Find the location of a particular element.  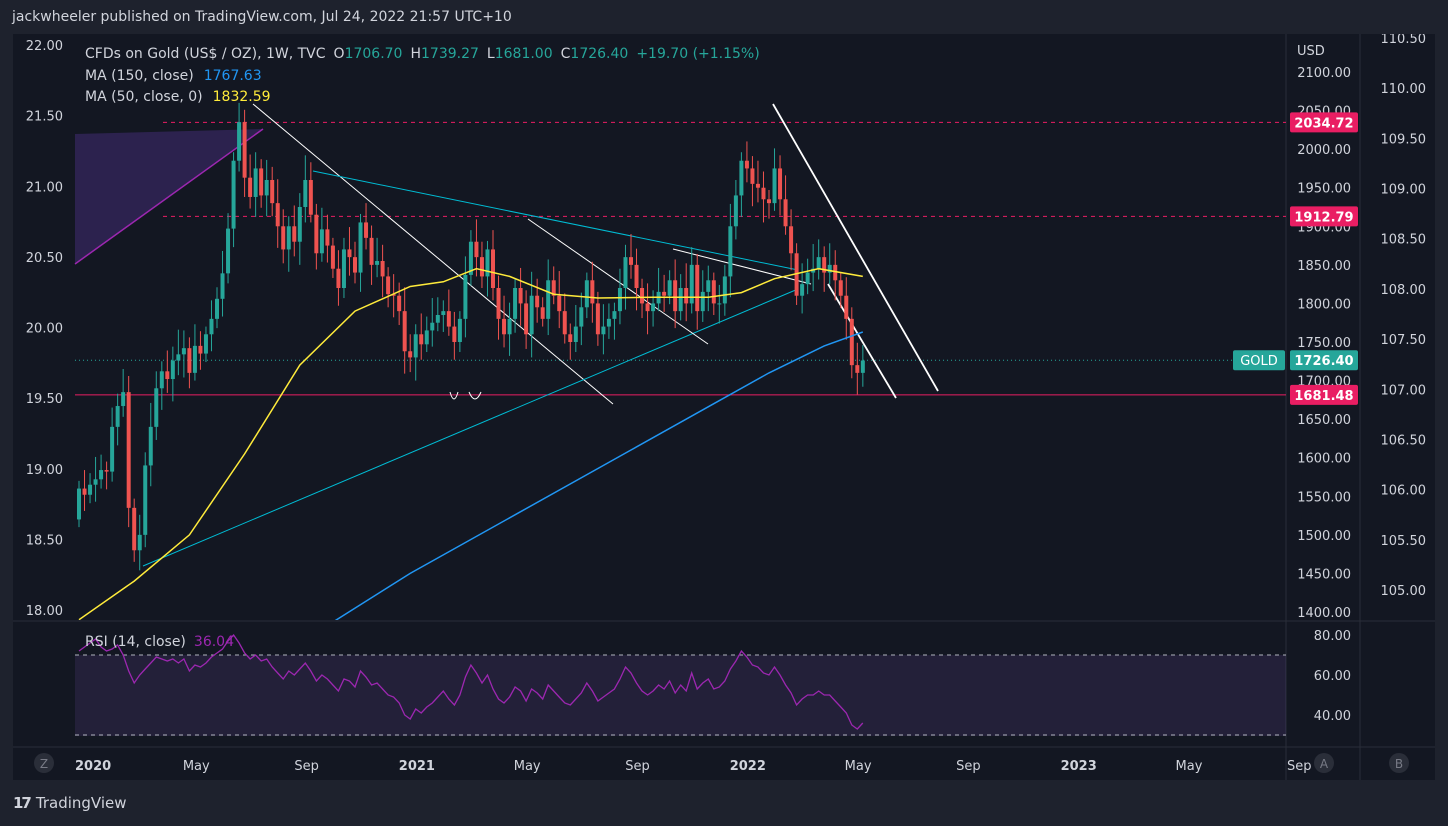

rsi-band-fill is located at coordinates (680, 695).